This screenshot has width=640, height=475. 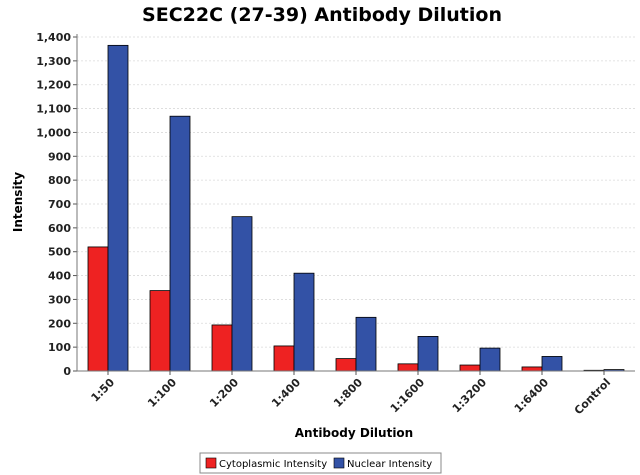 What do you see at coordinates (59, 299) in the screenshot?
I see `y-tick-label: 300` at bounding box center [59, 299].